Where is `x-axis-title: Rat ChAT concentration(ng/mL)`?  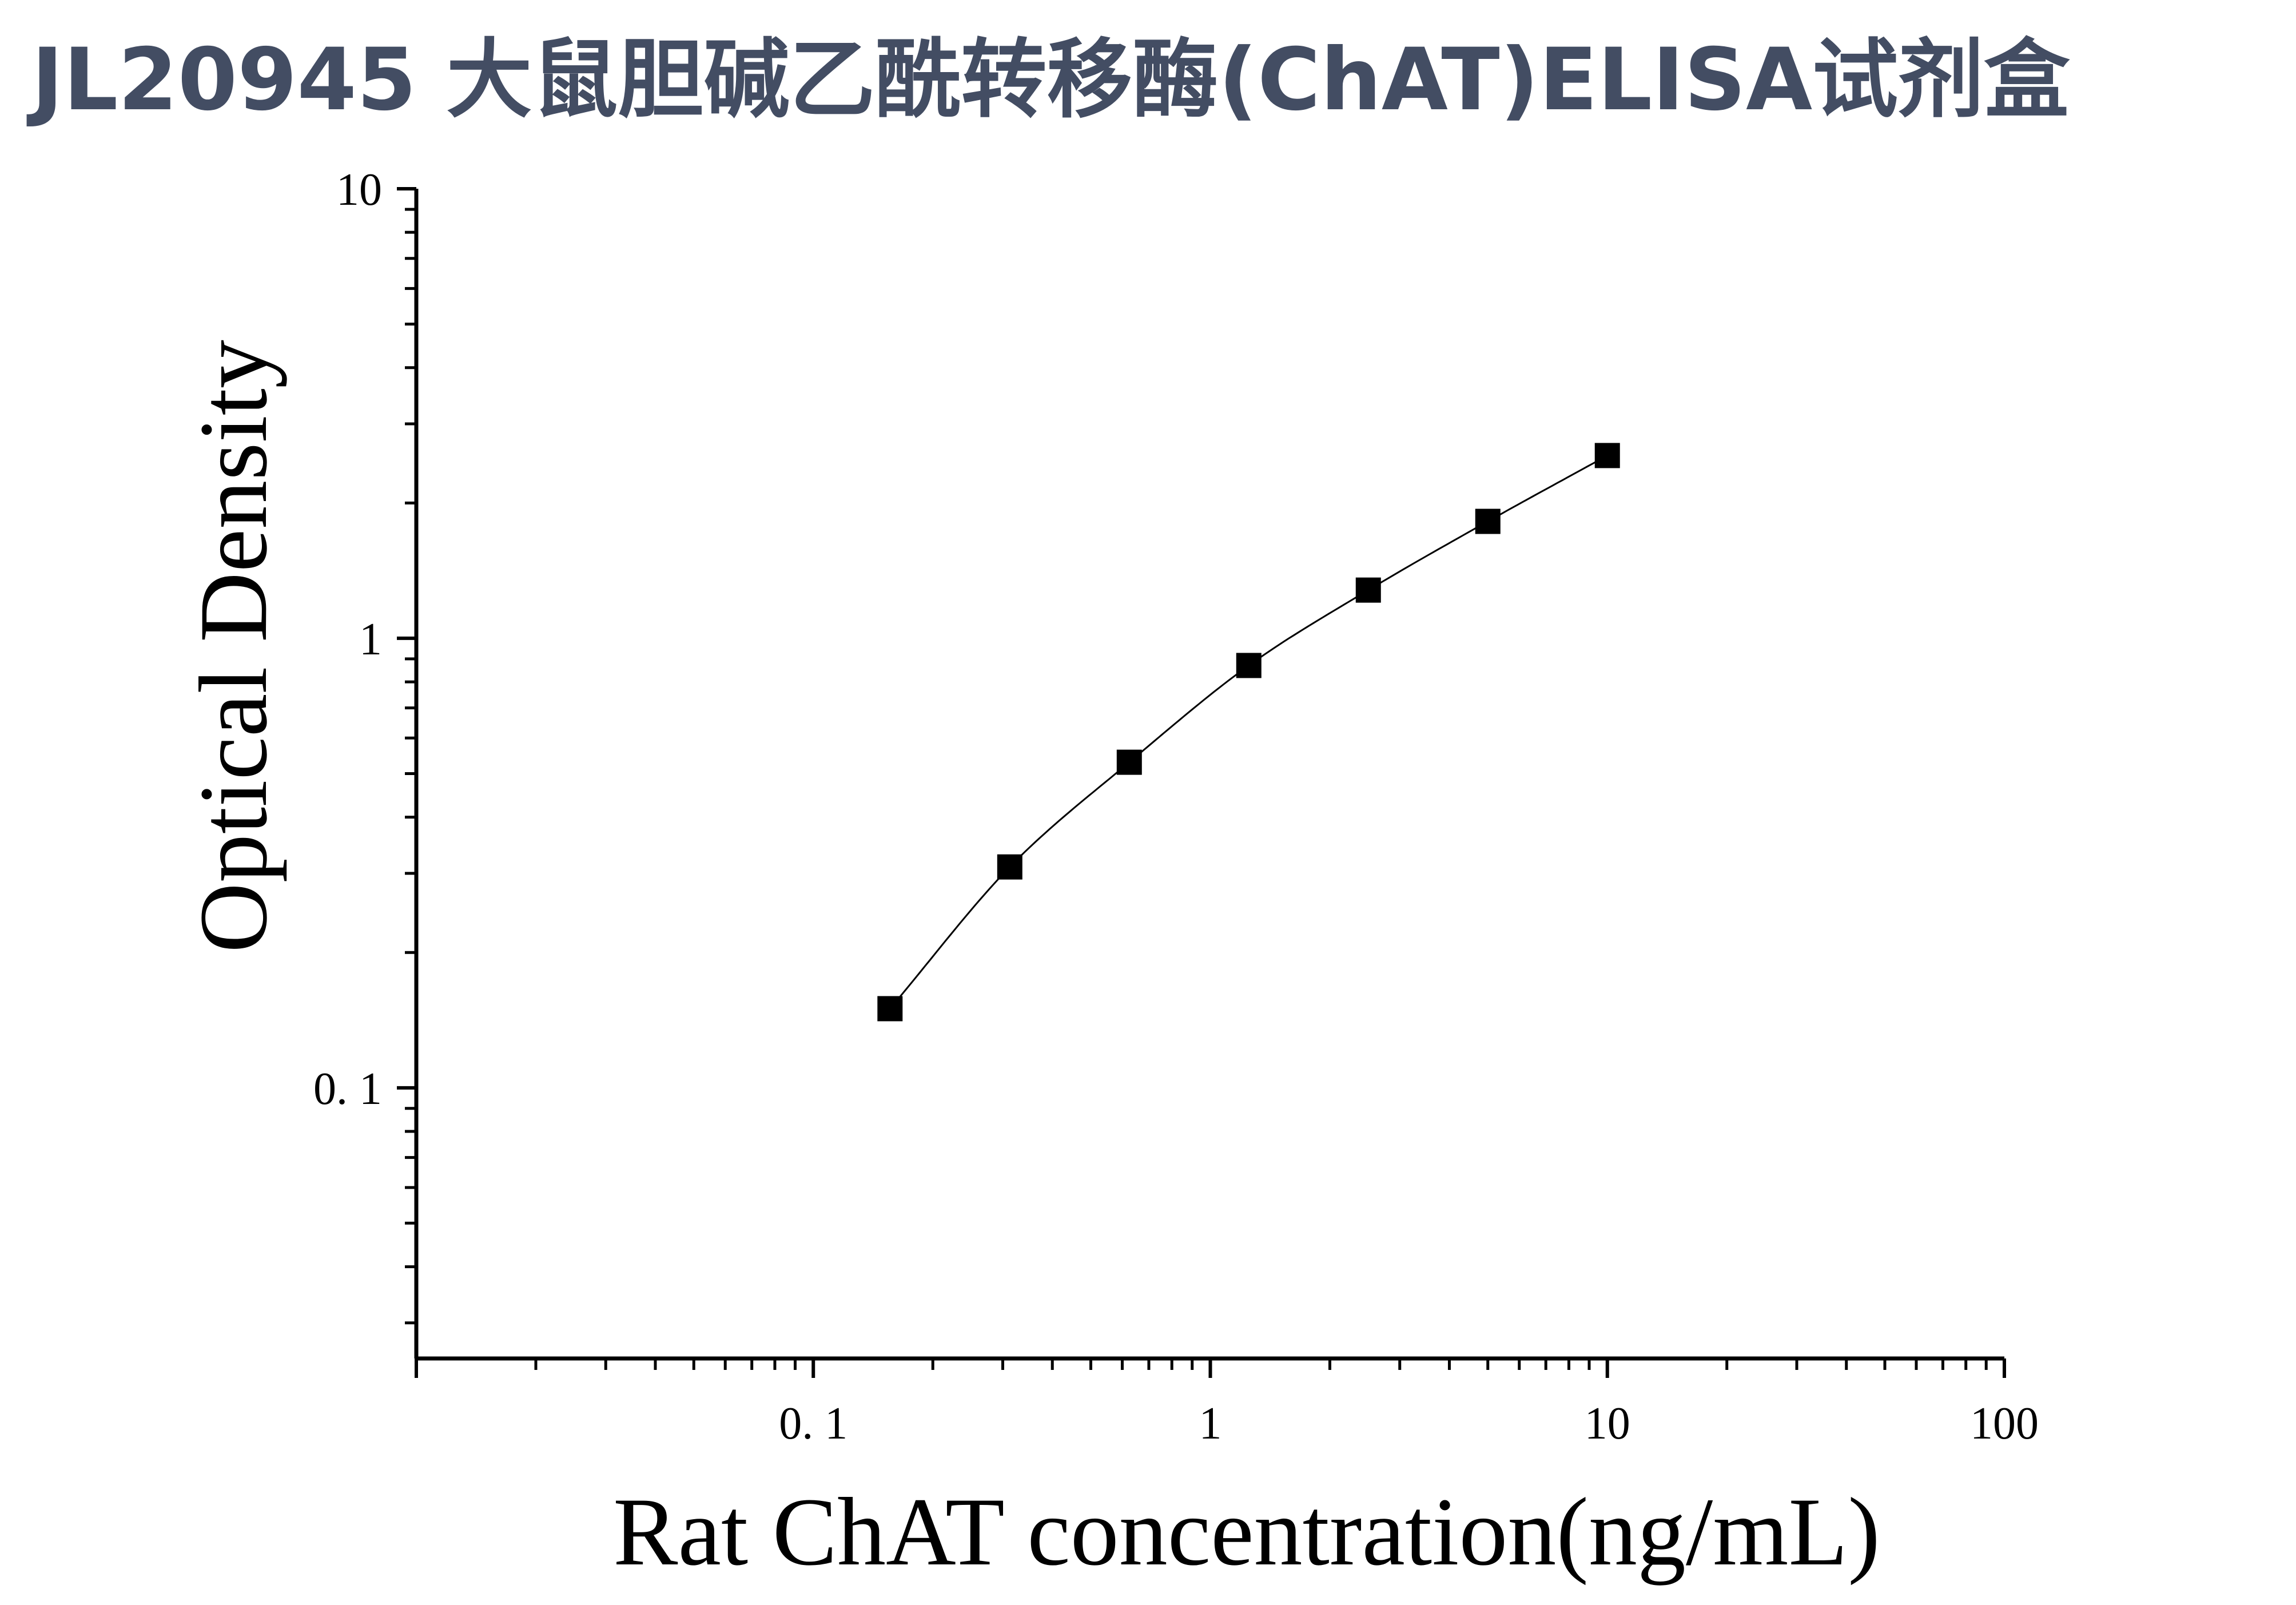 x-axis-title: Rat ChAT concentration(ng/mL) is located at coordinates (1246, 1532).